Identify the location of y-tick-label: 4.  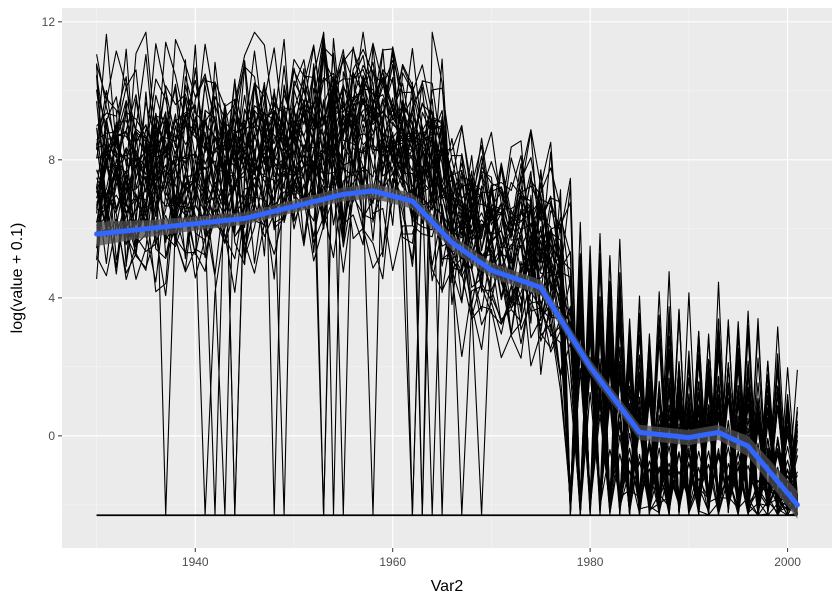
(51, 298).